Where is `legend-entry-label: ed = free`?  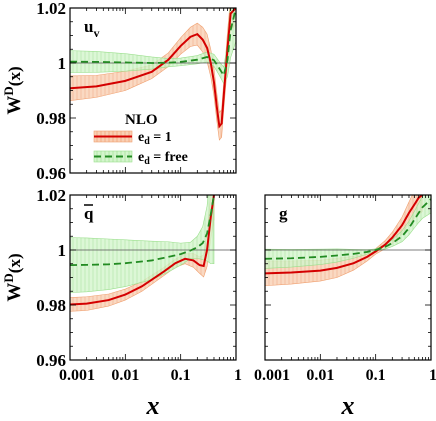 legend-entry-label: ed = free is located at coordinates (163, 158).